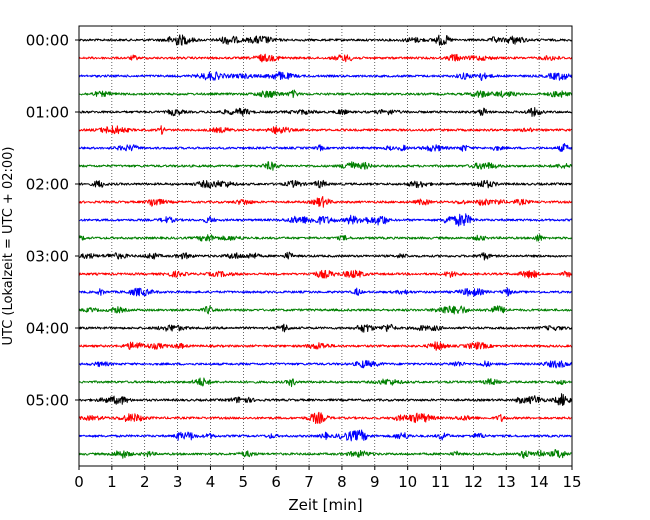 The width and height of the screenshot is (650, 520). I want to click on y-tick-label: 00:00, so click(47, 41).